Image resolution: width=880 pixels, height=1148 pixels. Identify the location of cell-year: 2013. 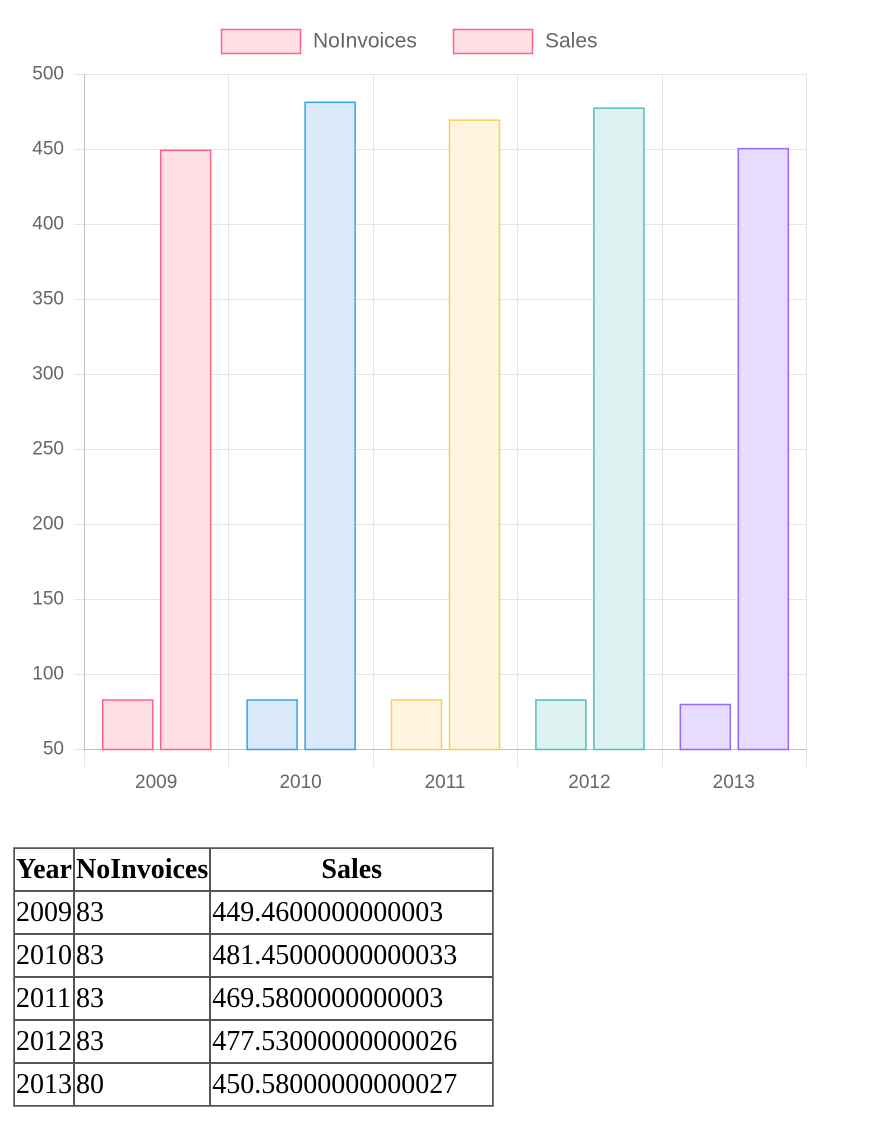
(44, 1084).